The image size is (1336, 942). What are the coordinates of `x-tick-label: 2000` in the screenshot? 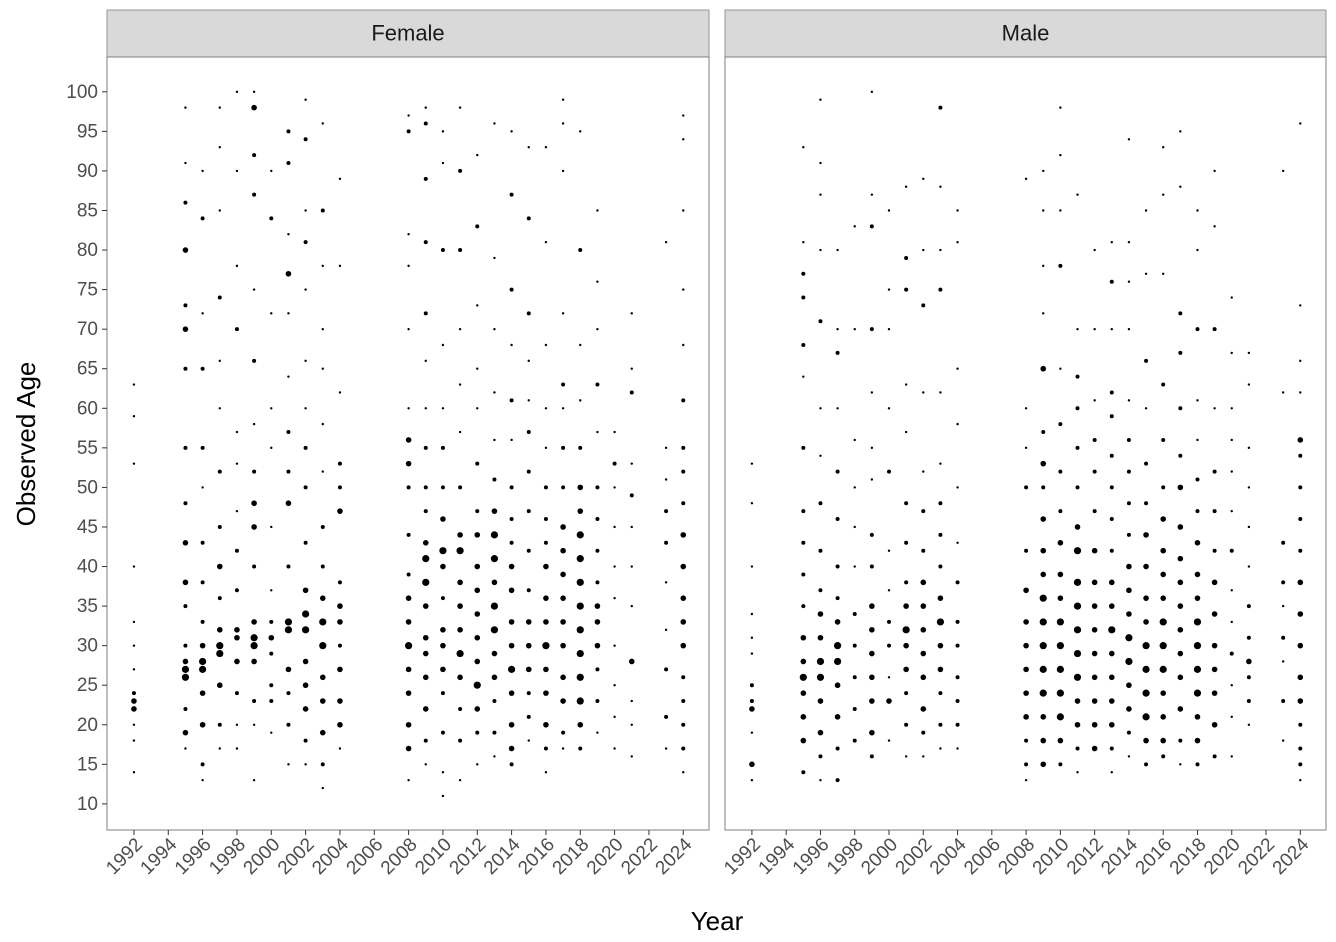 It's located at (262, 856).